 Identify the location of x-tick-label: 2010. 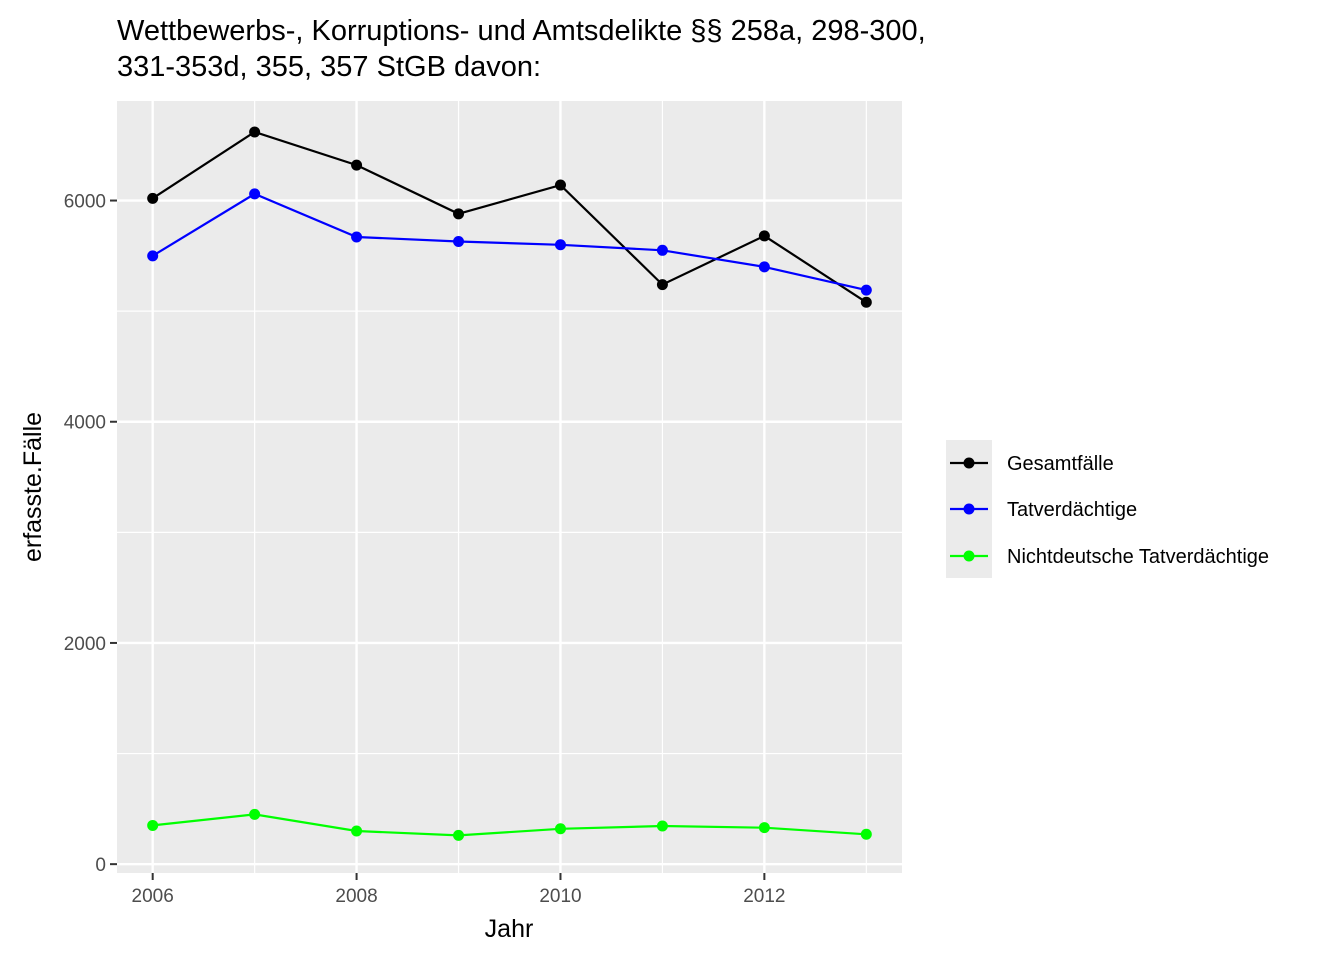
(560, 896).